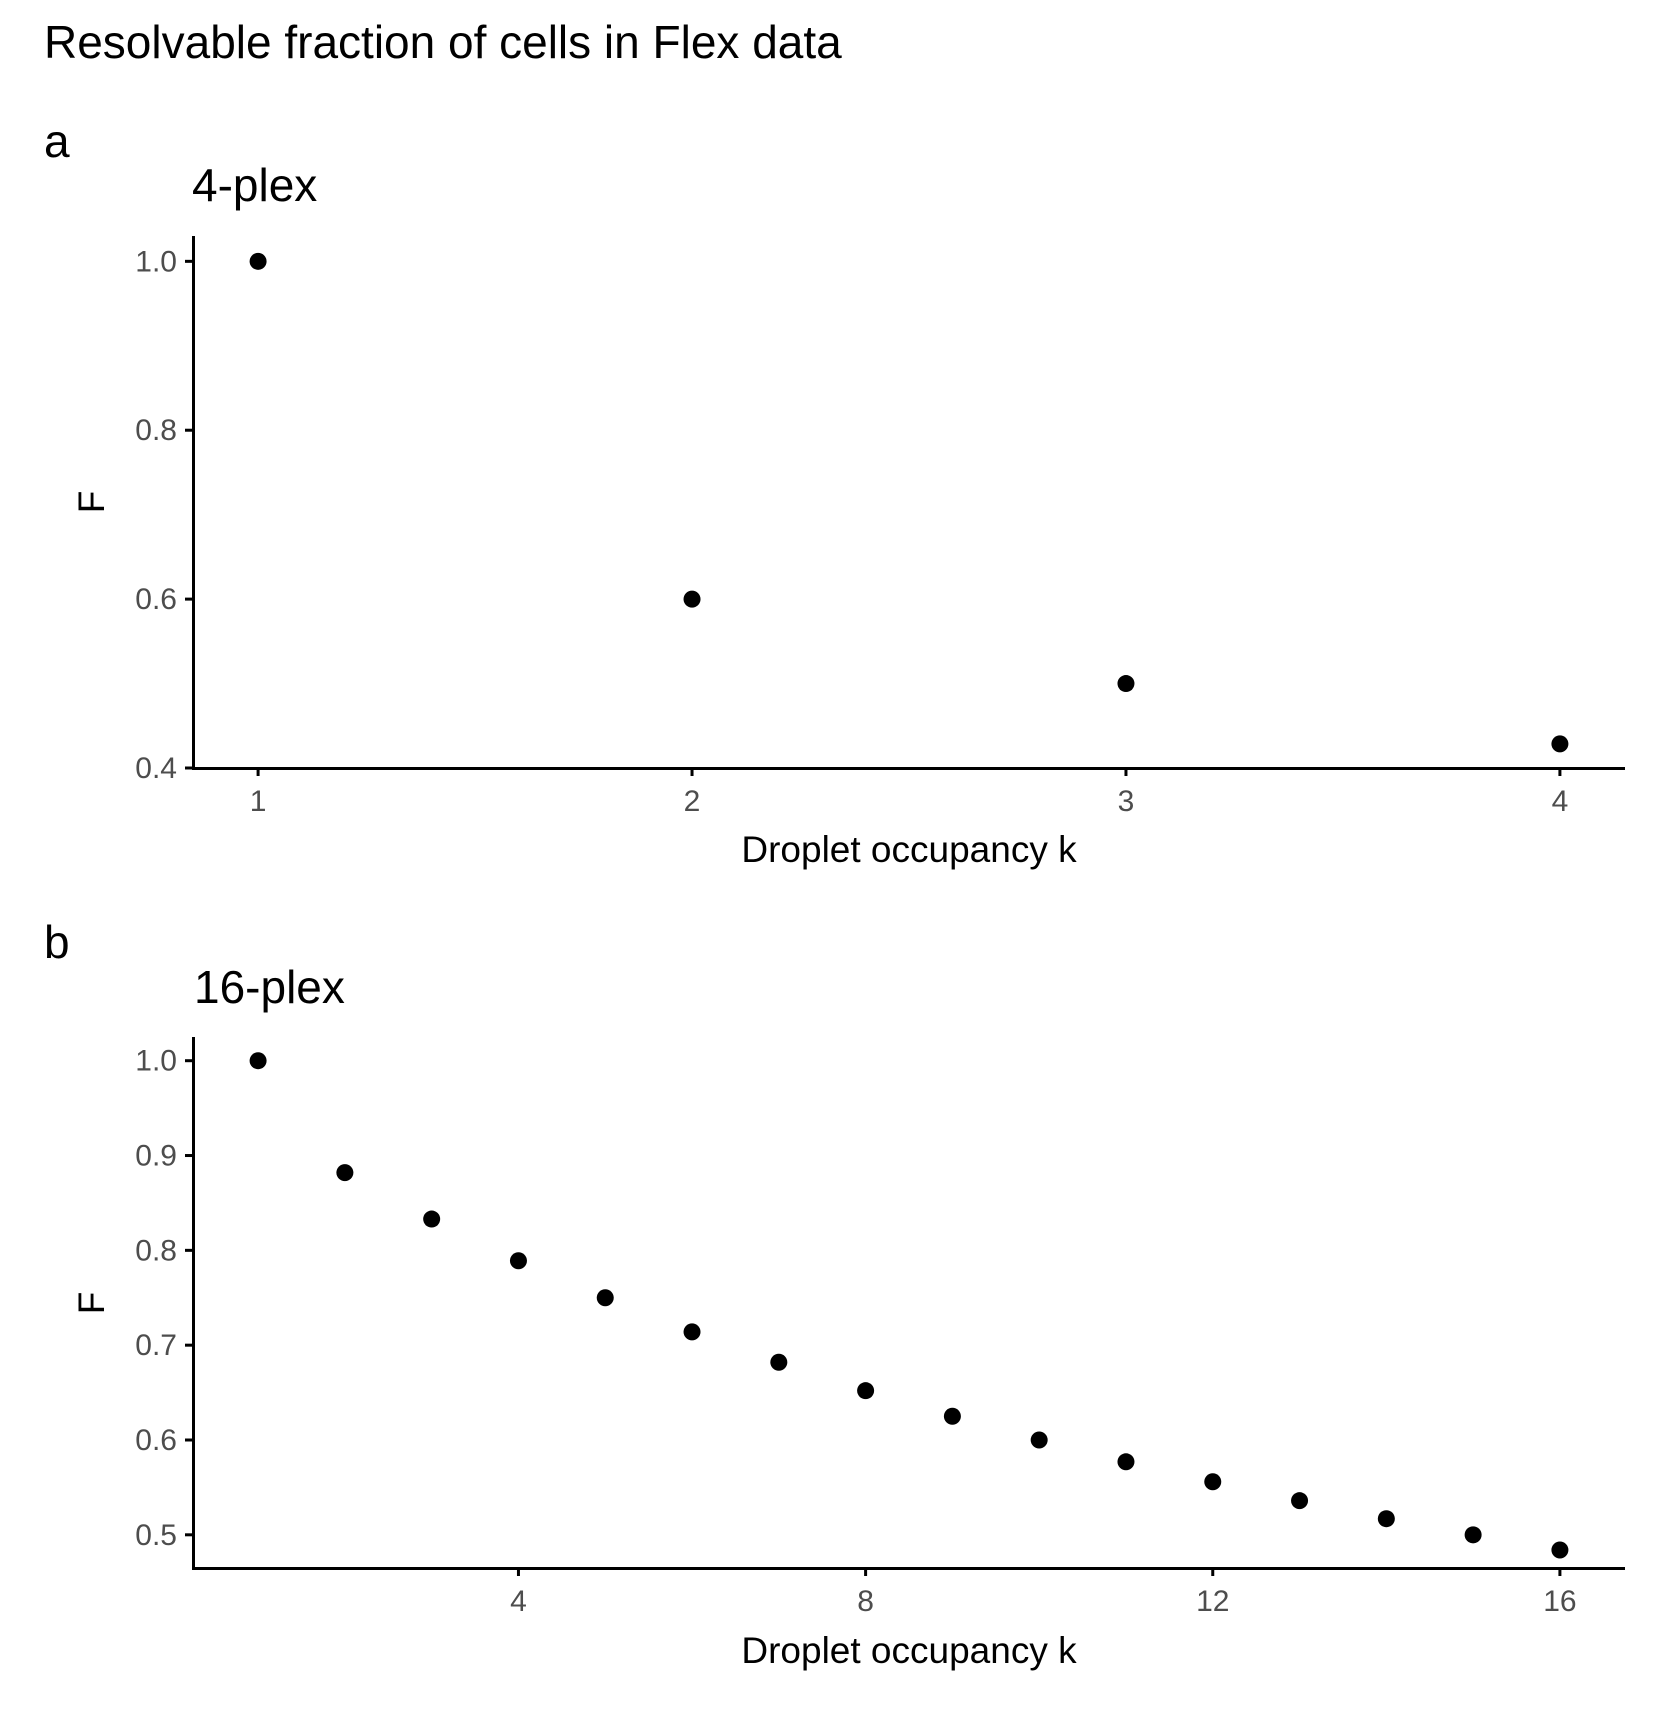  I want to click on panel-b-title: 16-plex, so click(269, 987).